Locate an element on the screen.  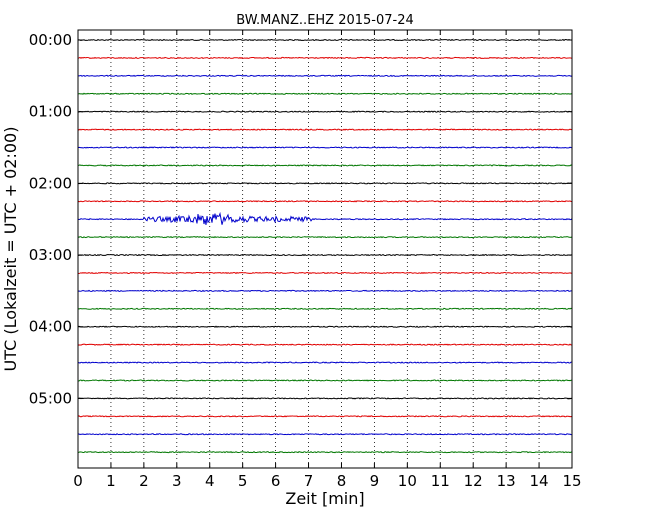
x-tick-label: 3 is located at coordinates (177, 481).